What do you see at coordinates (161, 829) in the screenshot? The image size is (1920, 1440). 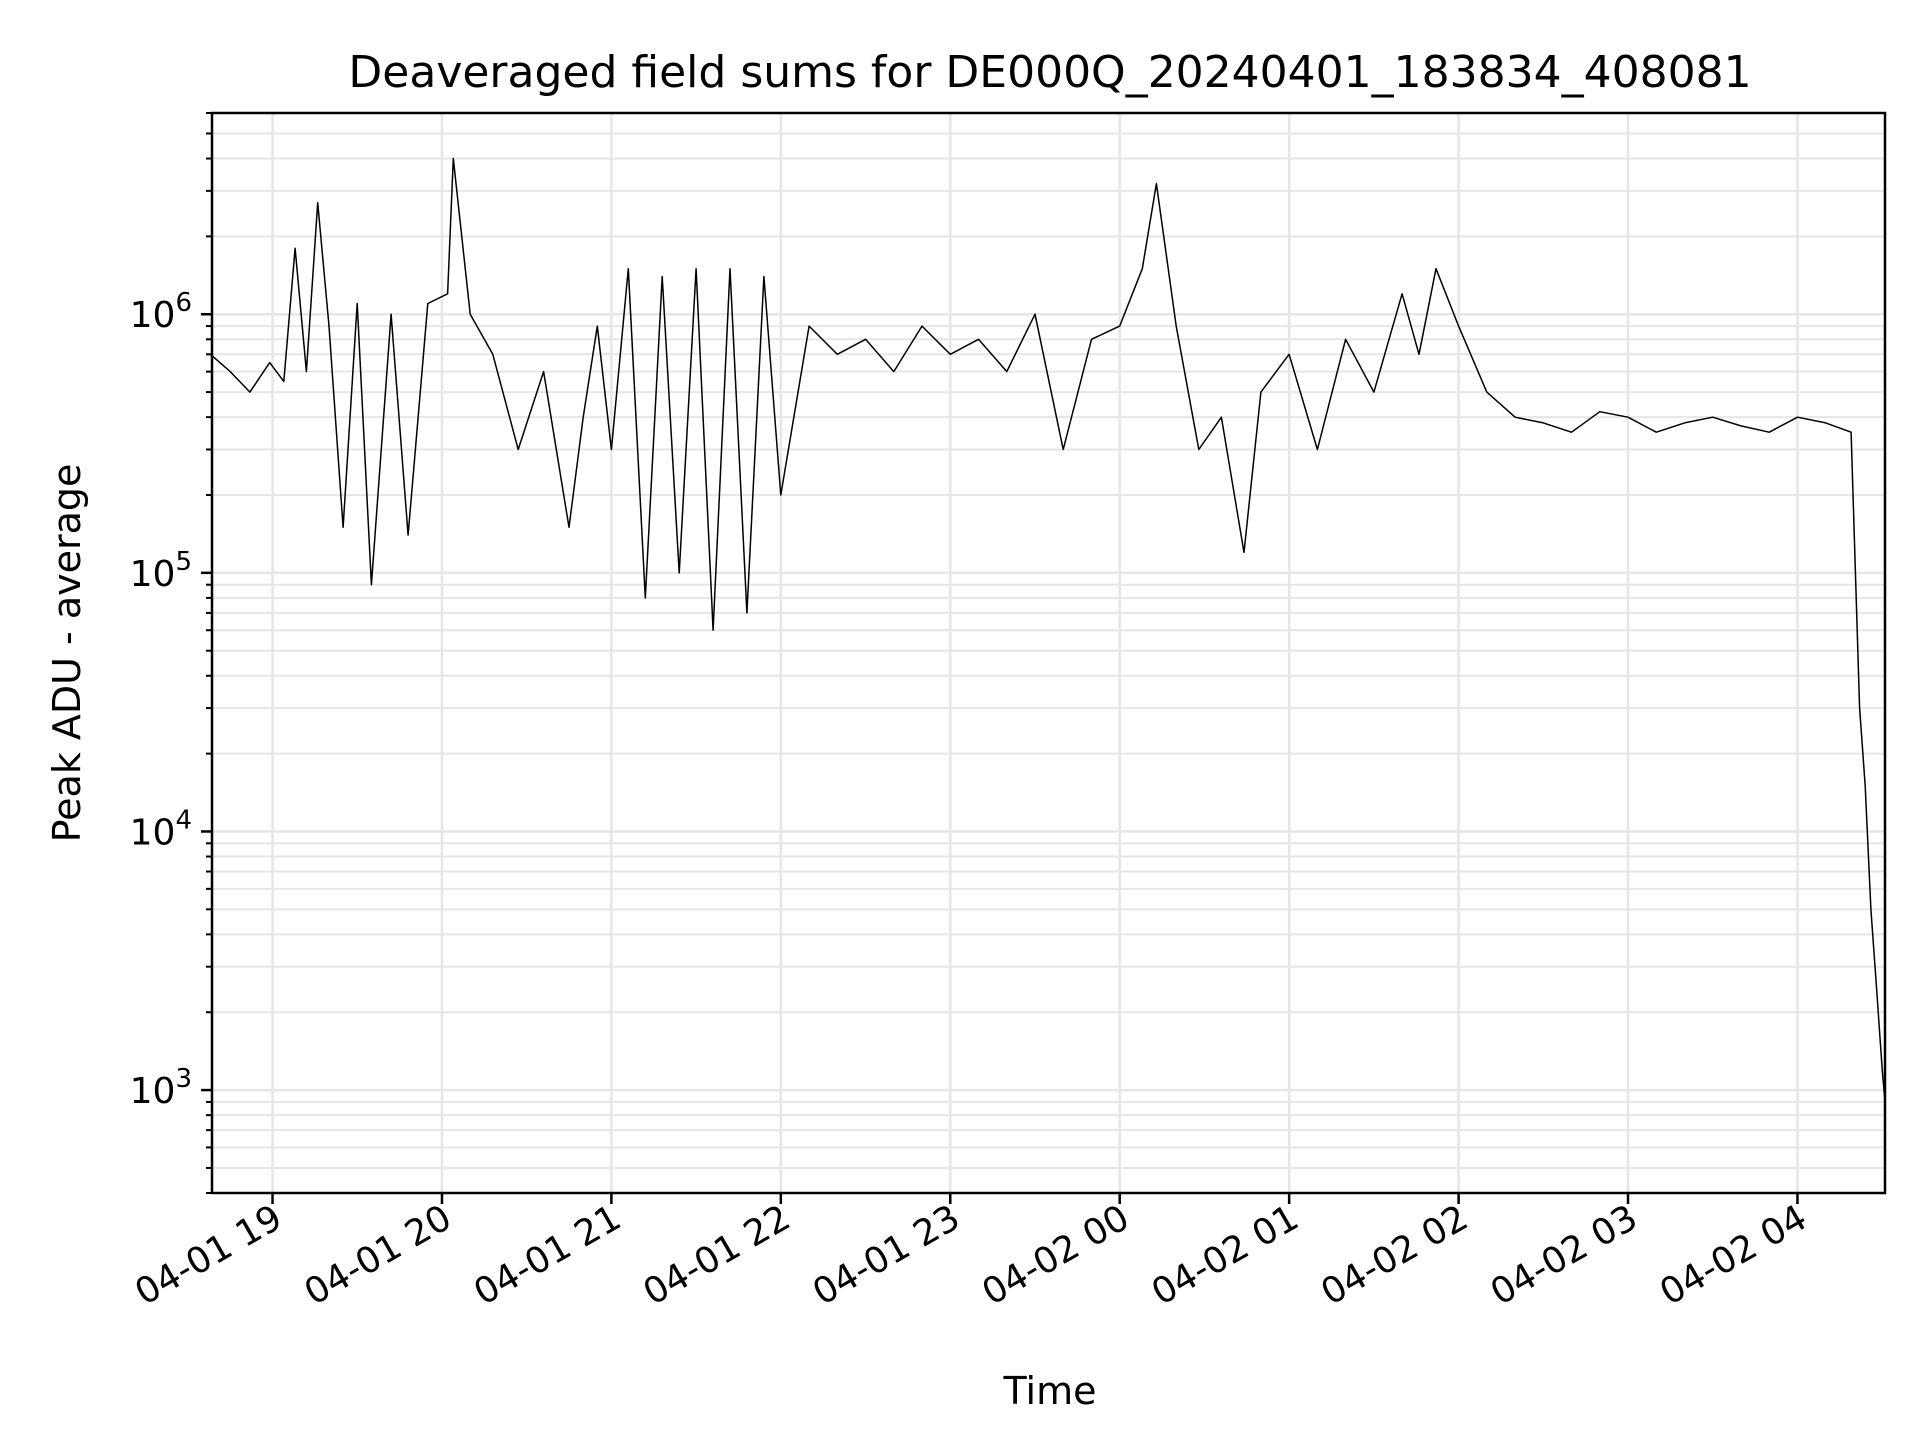 I see `y-tick-label: 10⁴` at bounding box center [161, 829].